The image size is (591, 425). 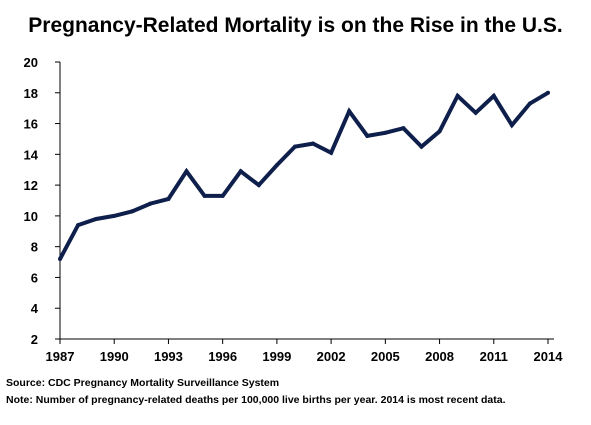 What do you see at coordinates (35, 308) in the screenshot?
I see `y-tick-label: 4` at bounding box center [35, 308].